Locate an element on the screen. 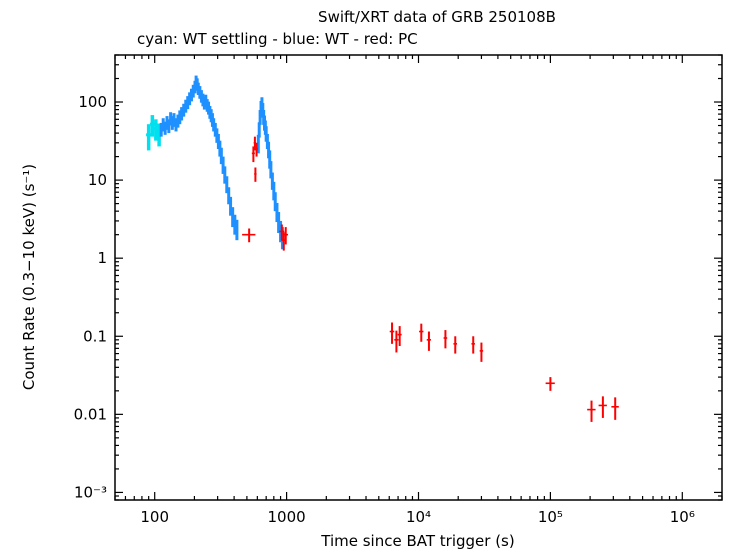 This screenshot has height=558, width=746. x-tick-label: 10⁵ is located at coordinates (550, 517).